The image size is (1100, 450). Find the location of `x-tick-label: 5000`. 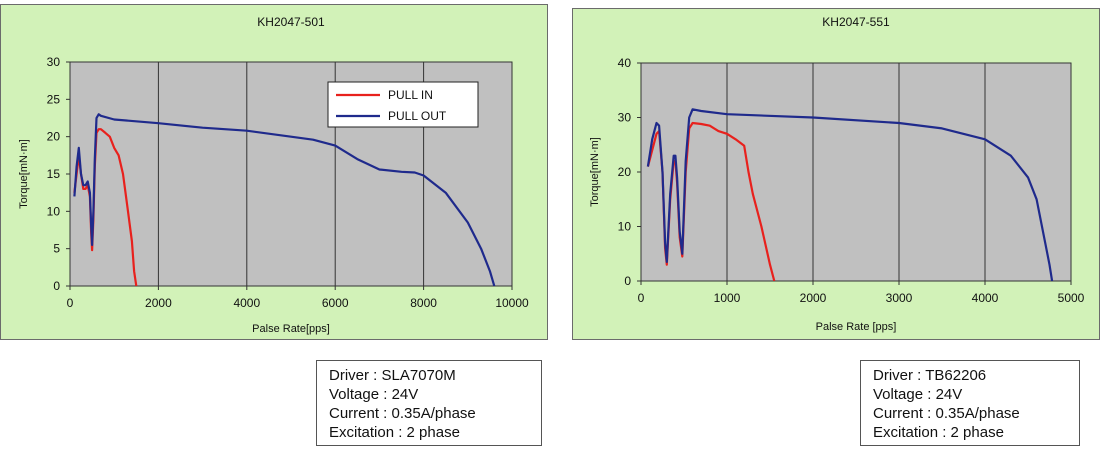

x-tick-label: 5000 is located at coordinates (1071, 298).